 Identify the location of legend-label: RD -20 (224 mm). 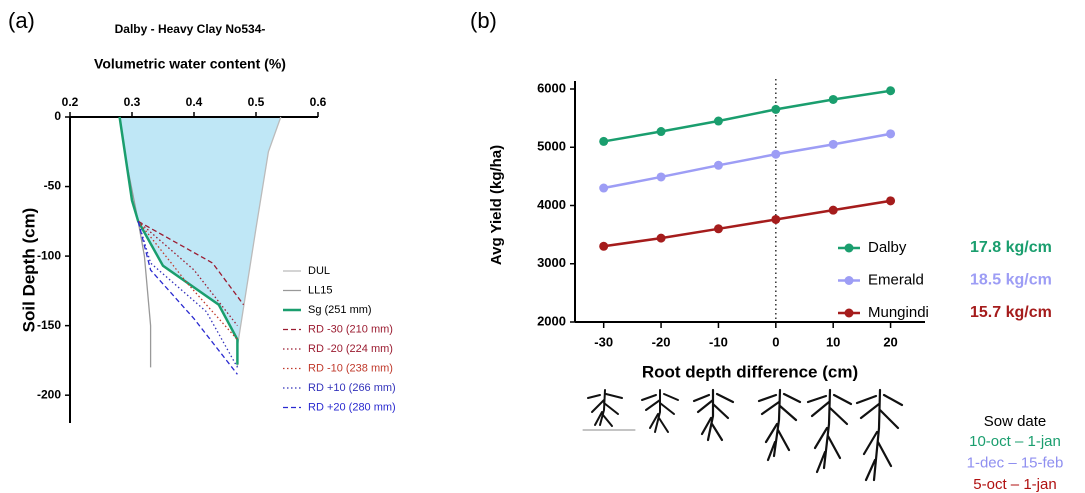
(350, 349).